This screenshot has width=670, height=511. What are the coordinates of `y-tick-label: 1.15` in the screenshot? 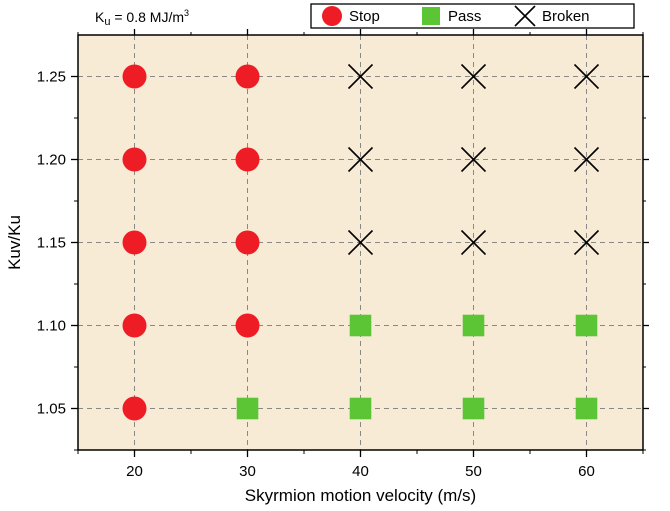 It's located at (51, 243).